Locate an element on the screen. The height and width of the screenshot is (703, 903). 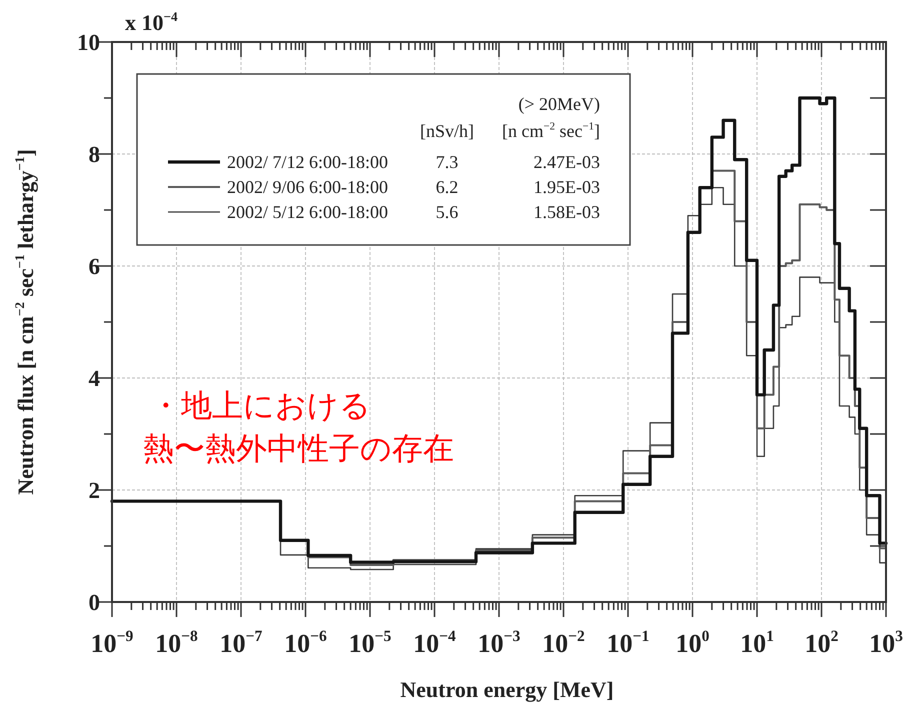
ytick: 4 is located at coordinates (94, 378).